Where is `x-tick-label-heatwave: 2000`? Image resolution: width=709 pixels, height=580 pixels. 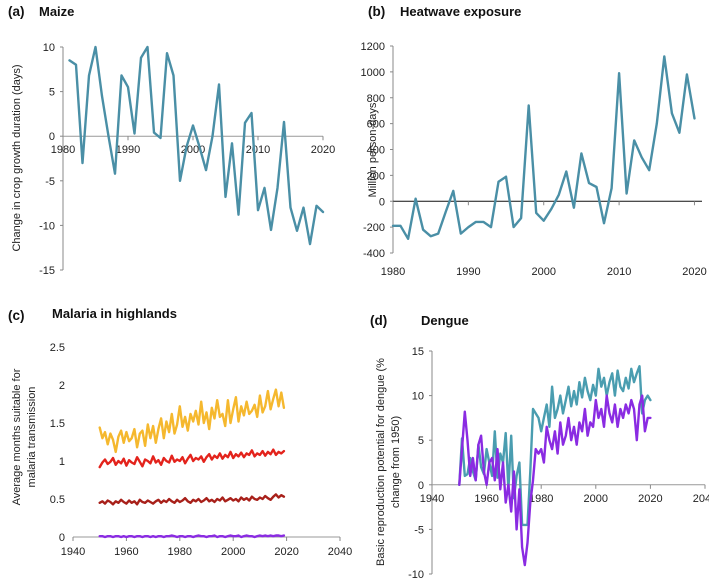 x-tick-label-heatwave: 2000 is located at coordinates (543, 272).